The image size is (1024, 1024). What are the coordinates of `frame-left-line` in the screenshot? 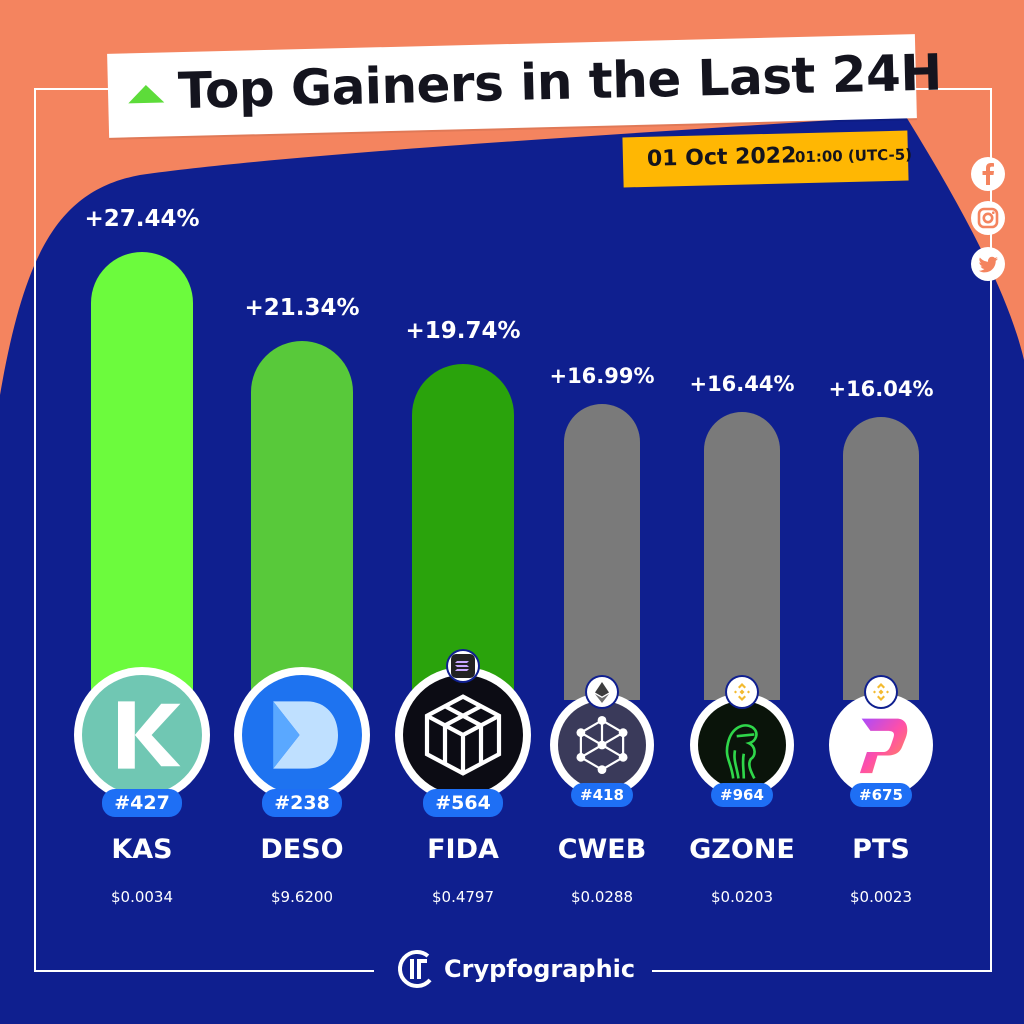 It's located at (35, 530).